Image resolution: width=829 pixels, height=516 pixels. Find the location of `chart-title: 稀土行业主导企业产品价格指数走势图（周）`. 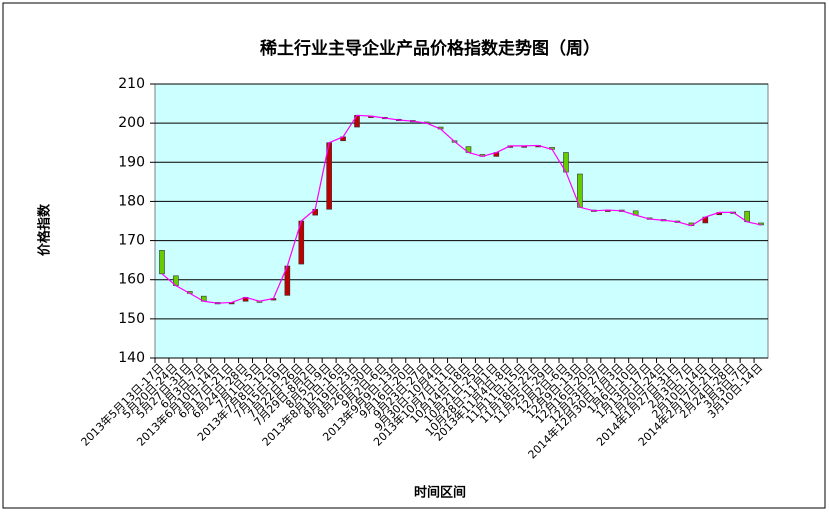

chart-title: 稀土行业主导企业产品价格指数走势图（周） is located at coordinates (430, 48).